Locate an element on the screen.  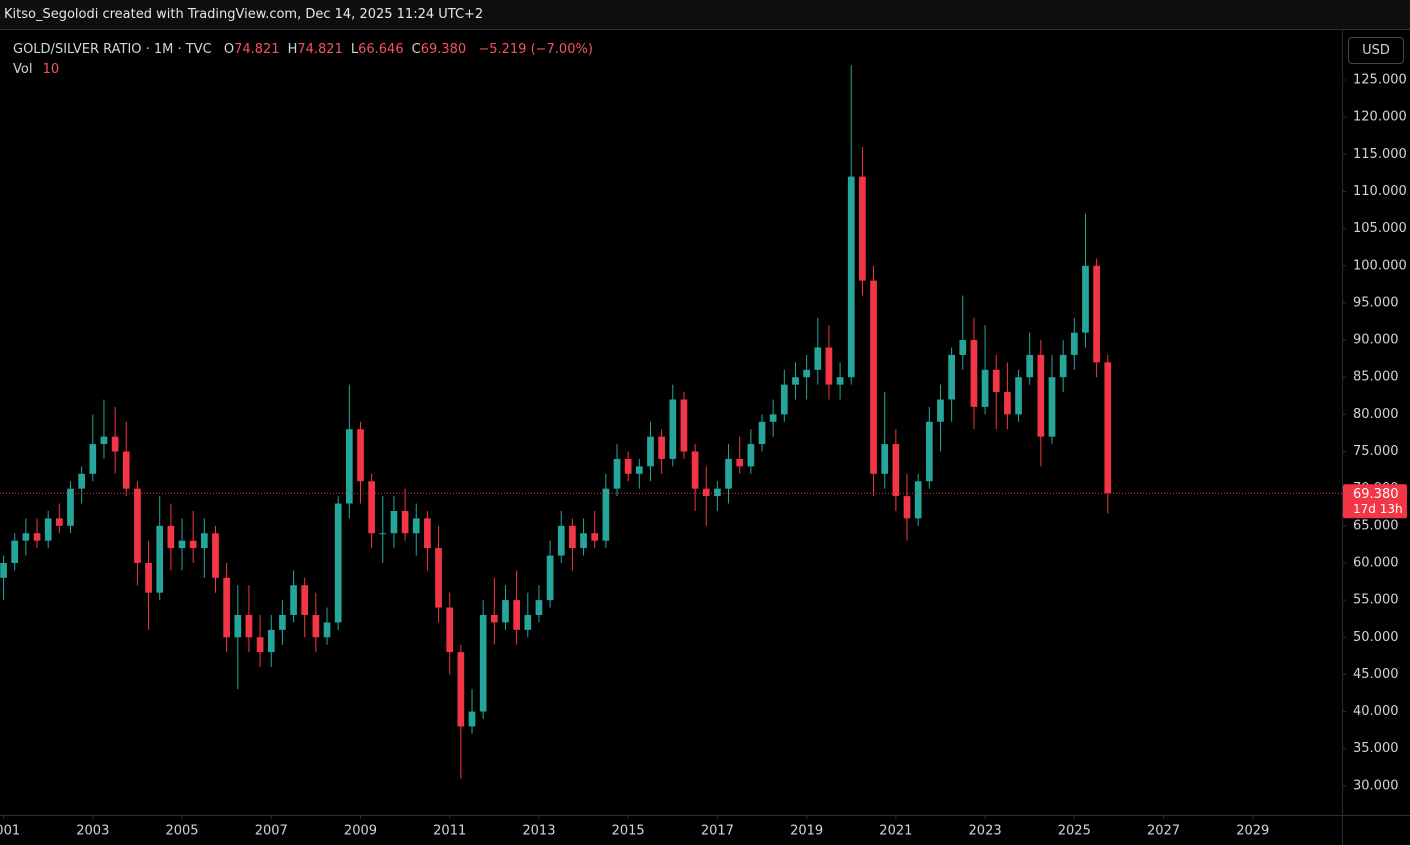
field-value: 74.821 is located at coordinates (320, 49).